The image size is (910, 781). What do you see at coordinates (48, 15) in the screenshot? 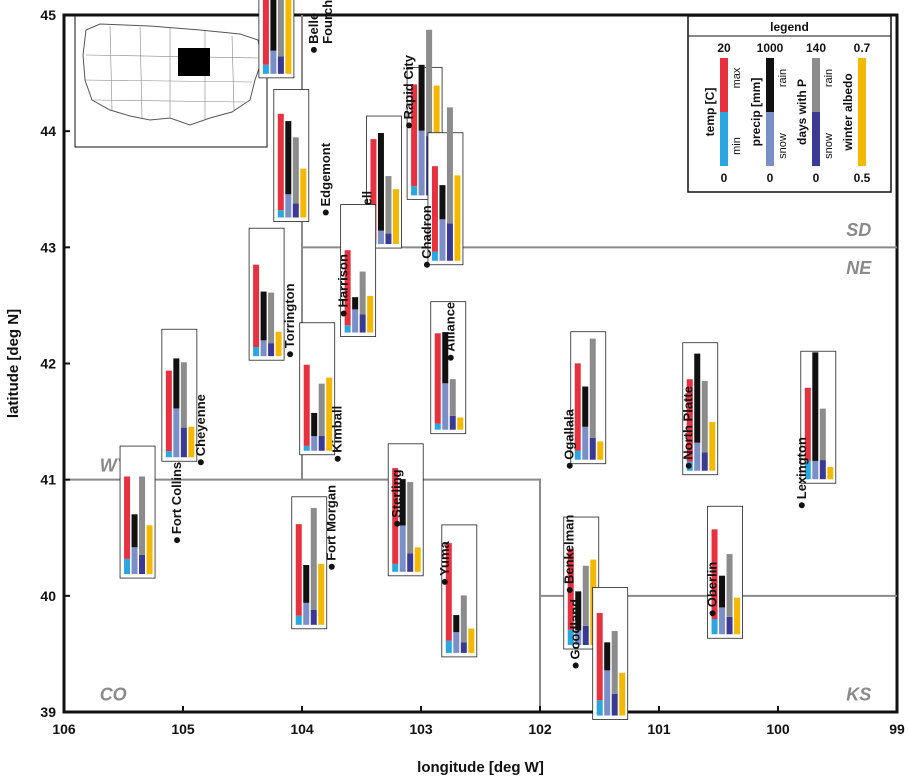
I see `y-tick-label-6: 45` at bounding box center [48, 15].